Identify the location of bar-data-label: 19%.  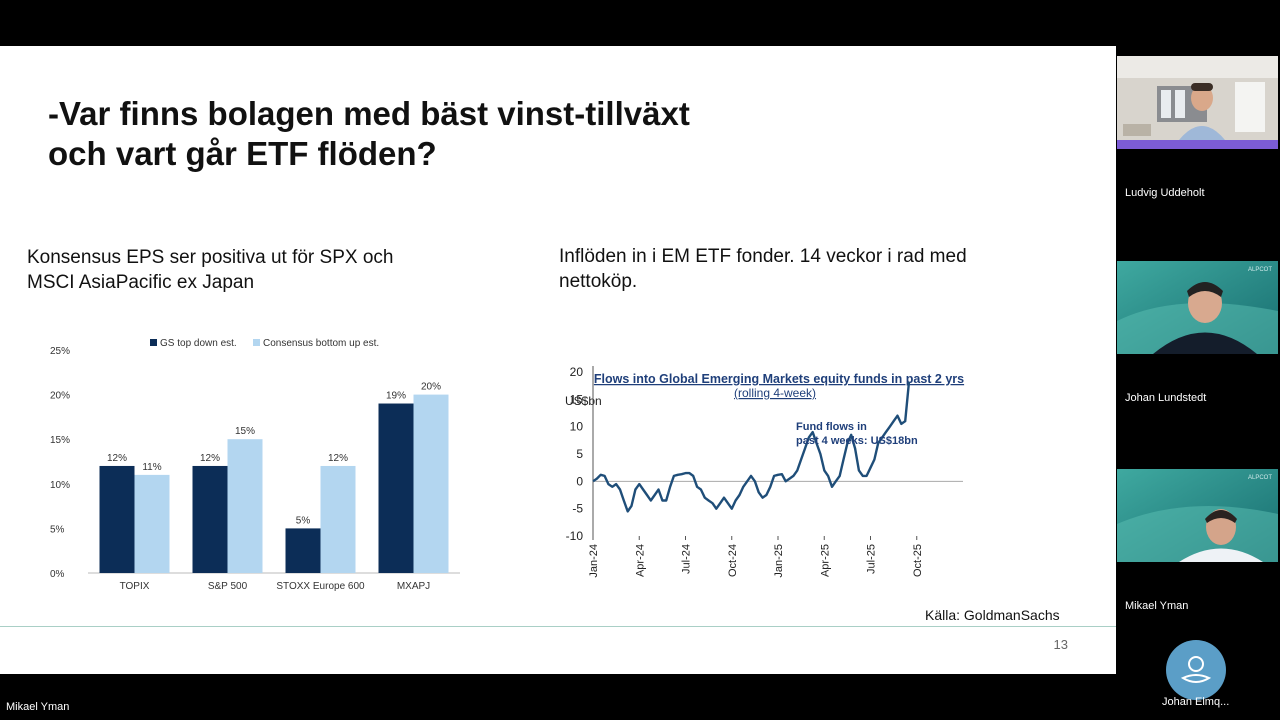
(396, 396).